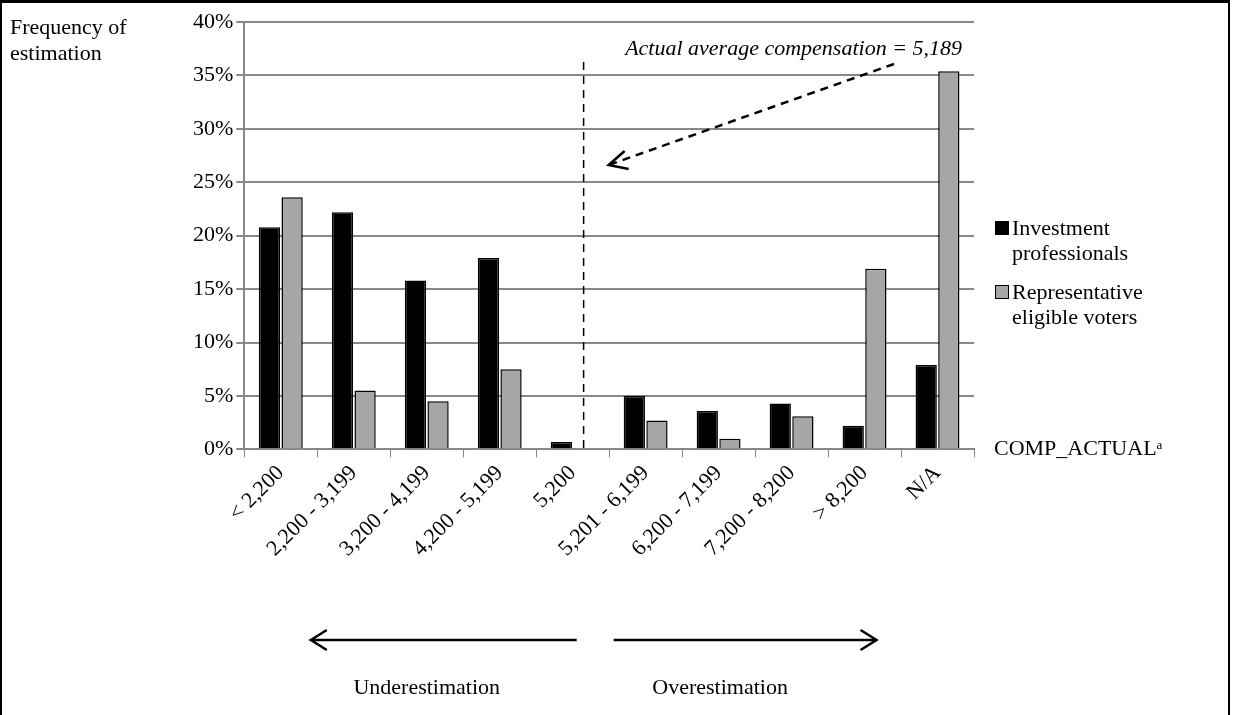 This screenshot has width=1236, height=715. Describe the element at coordinates (219, 448) in the screenshot. I see `y-tick-label: 0%` at that location.